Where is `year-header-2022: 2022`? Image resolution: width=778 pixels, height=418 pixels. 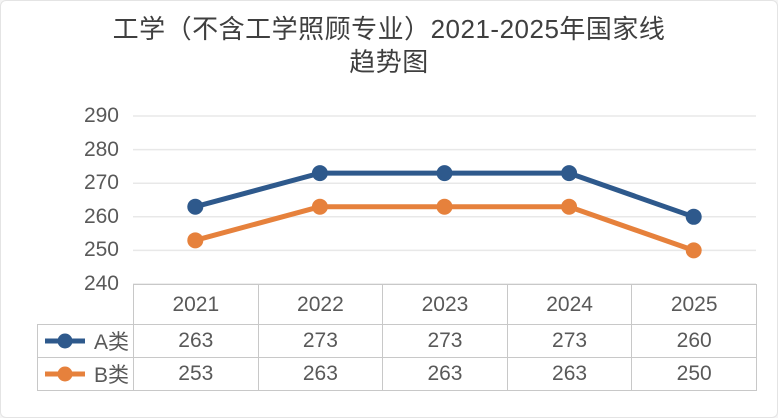 year-header-2022: 2022 is located at coordinates (320, 304).